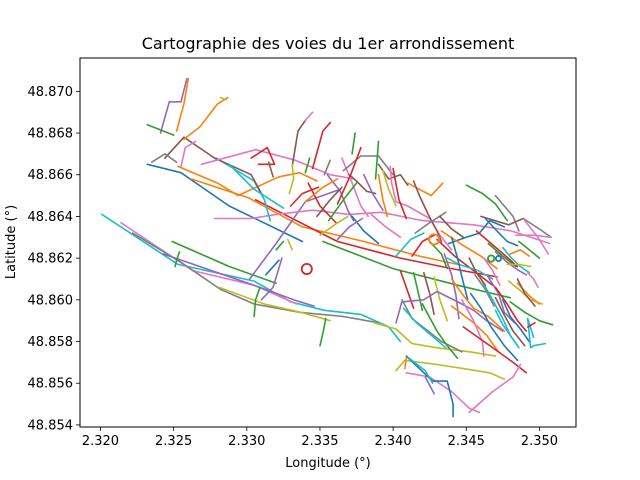 Image resolution: width=640 pixels, height=480 pixels. I want to click on x-tick-label: 2.345, so click(466, 441).